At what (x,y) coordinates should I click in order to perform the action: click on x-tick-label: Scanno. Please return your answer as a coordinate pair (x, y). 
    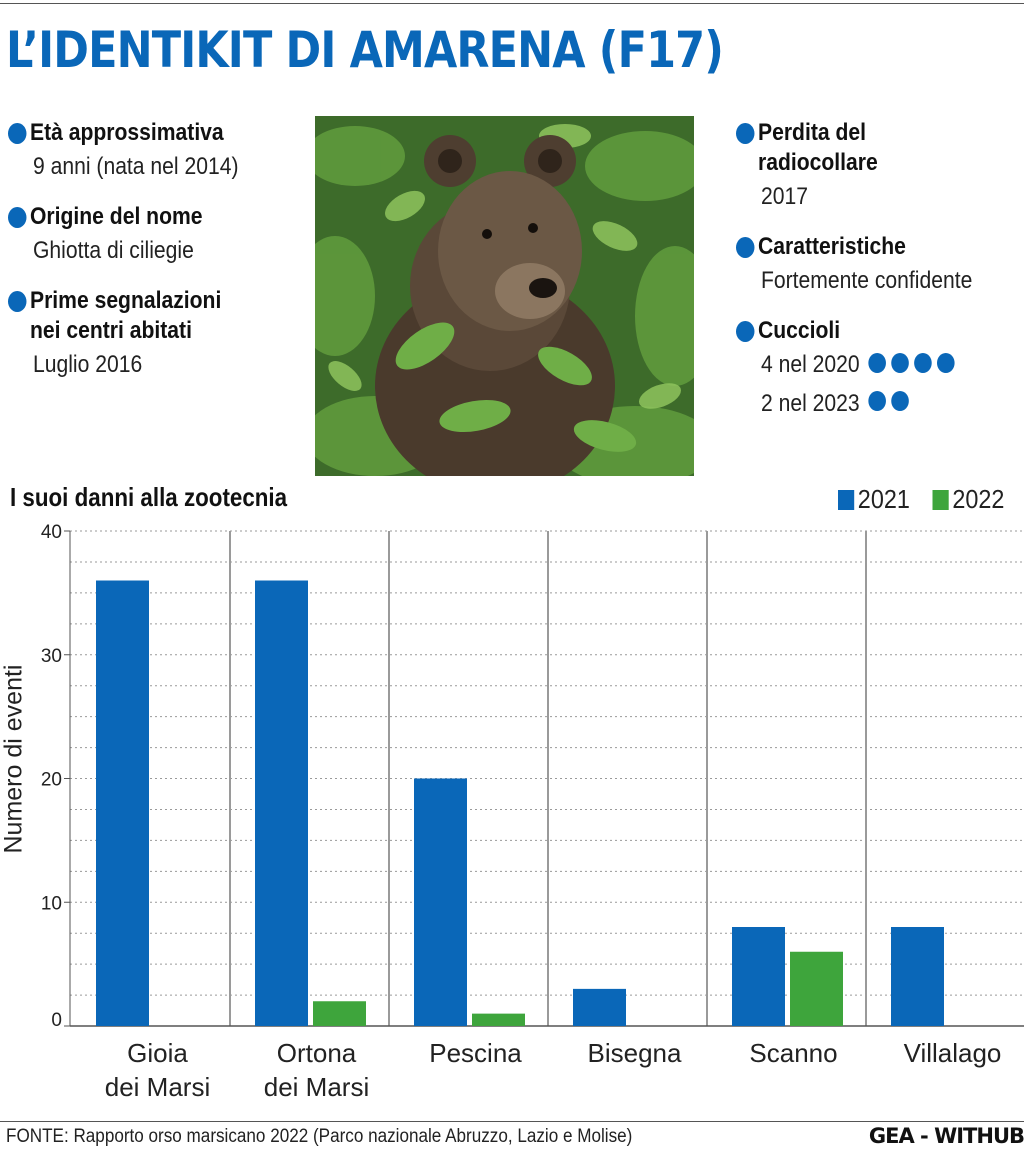
    Looking at the image, I should click on (793, 1053).